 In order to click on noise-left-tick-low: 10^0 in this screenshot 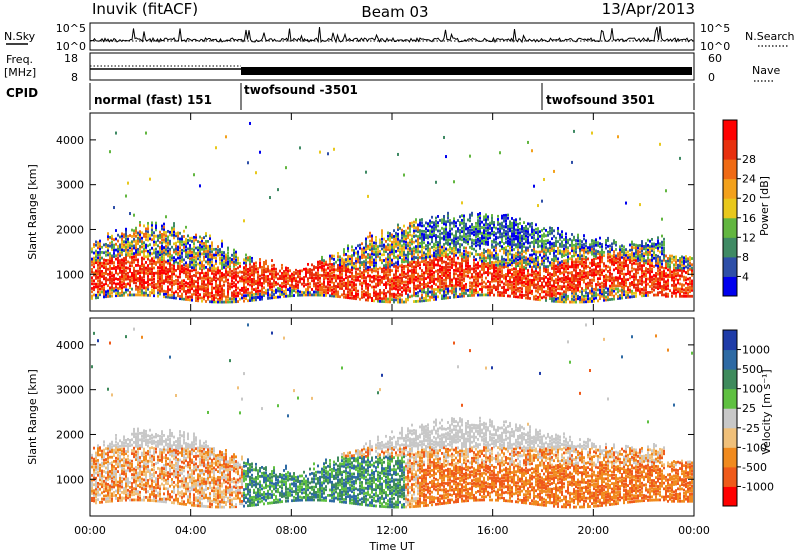, I will do `click(71, 46)`.